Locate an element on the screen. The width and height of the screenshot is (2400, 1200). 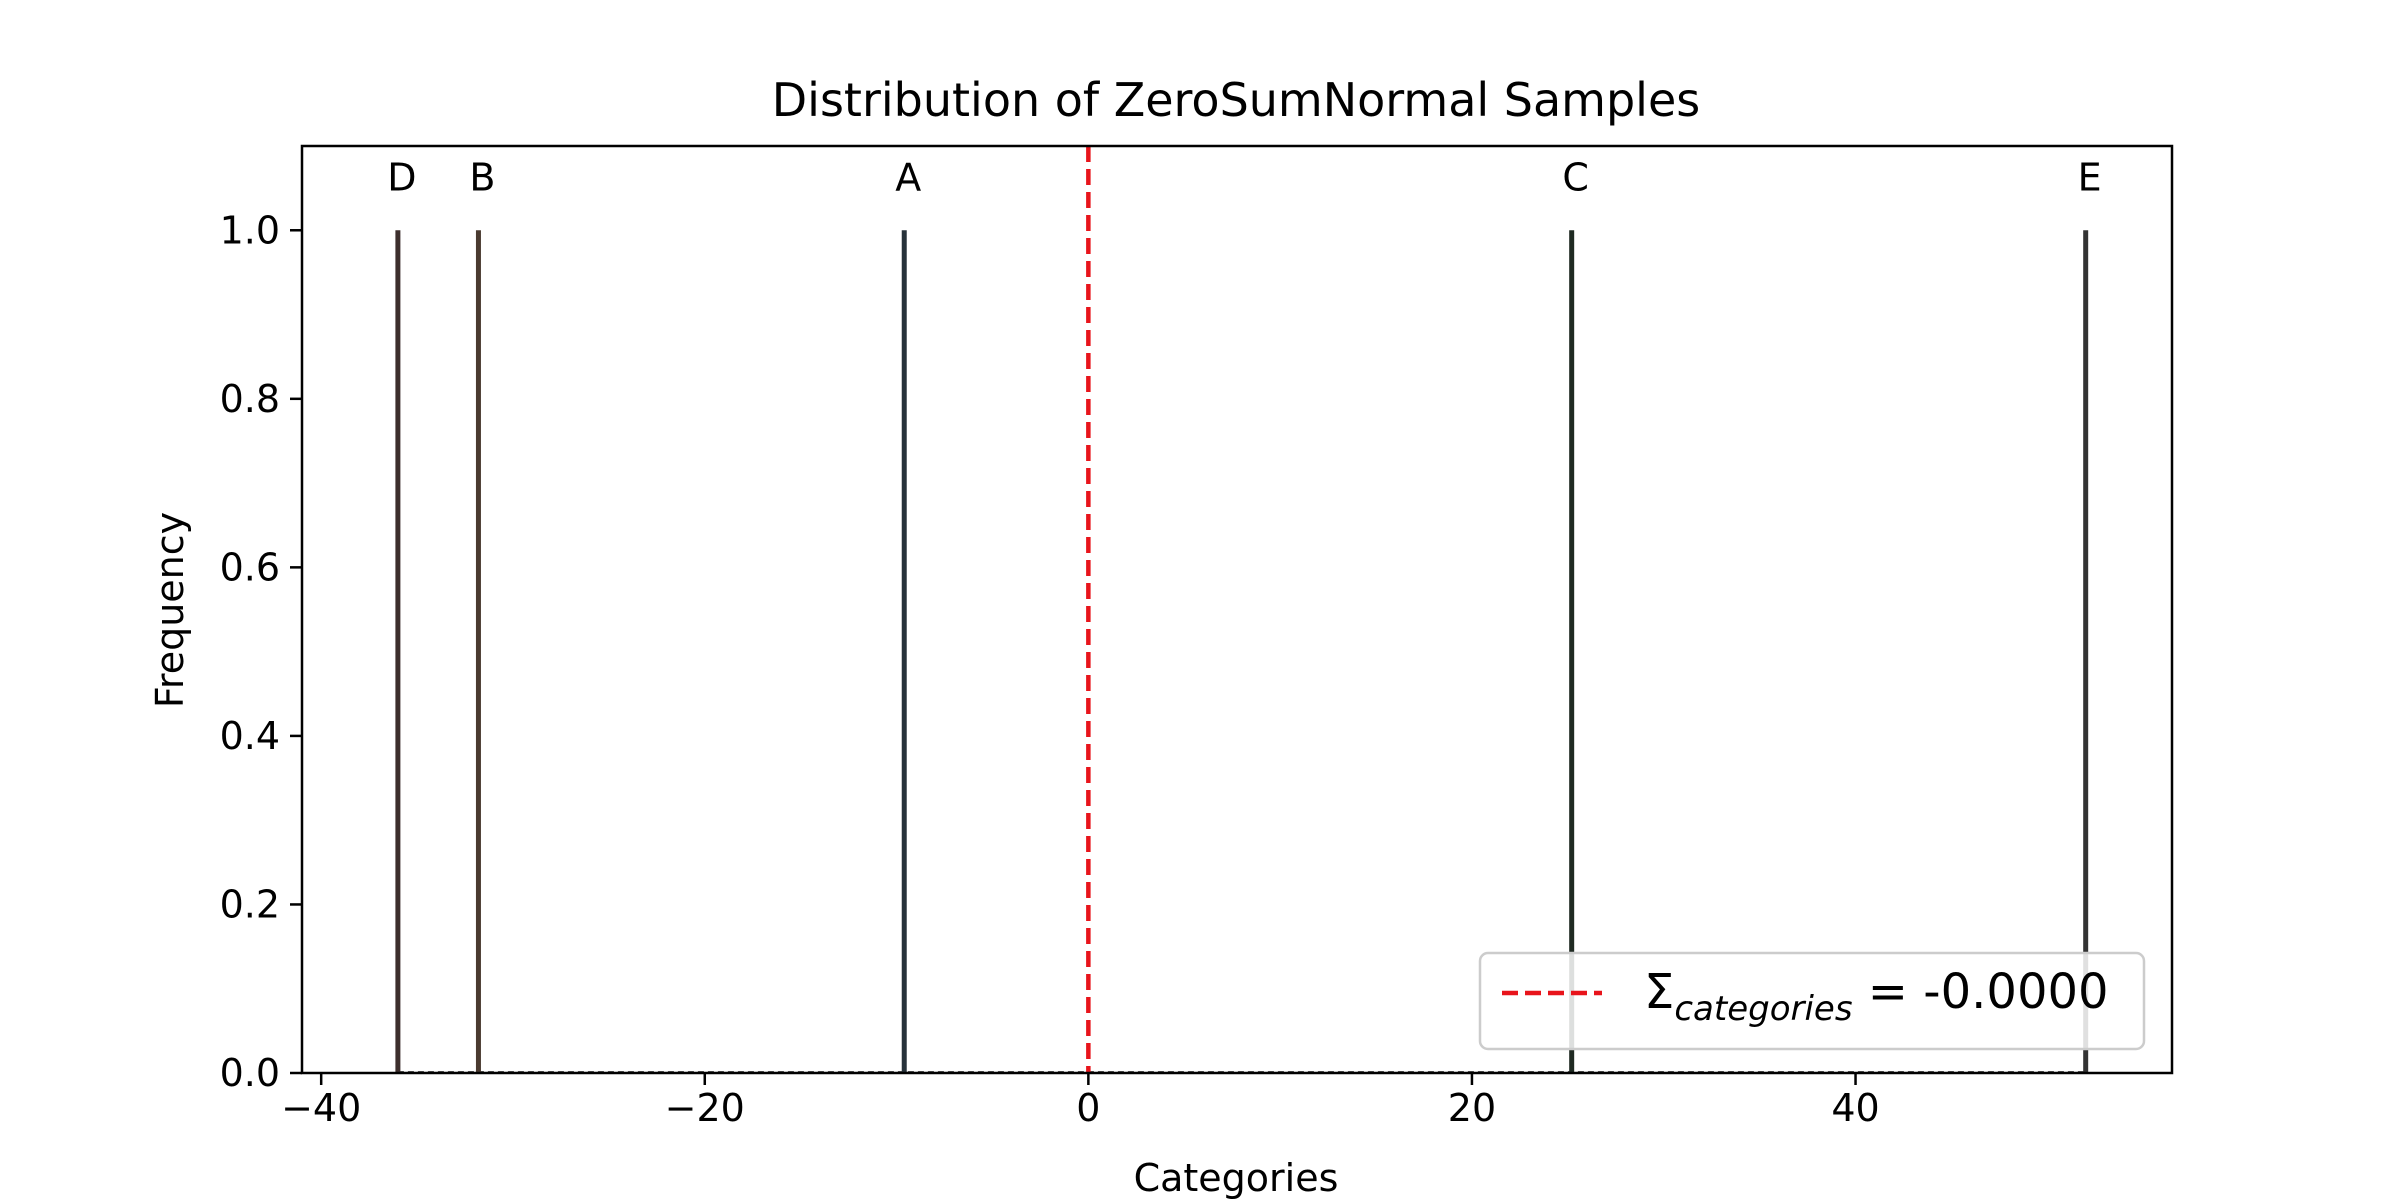
bar-label-B: B is located at coordinates (482, 177).